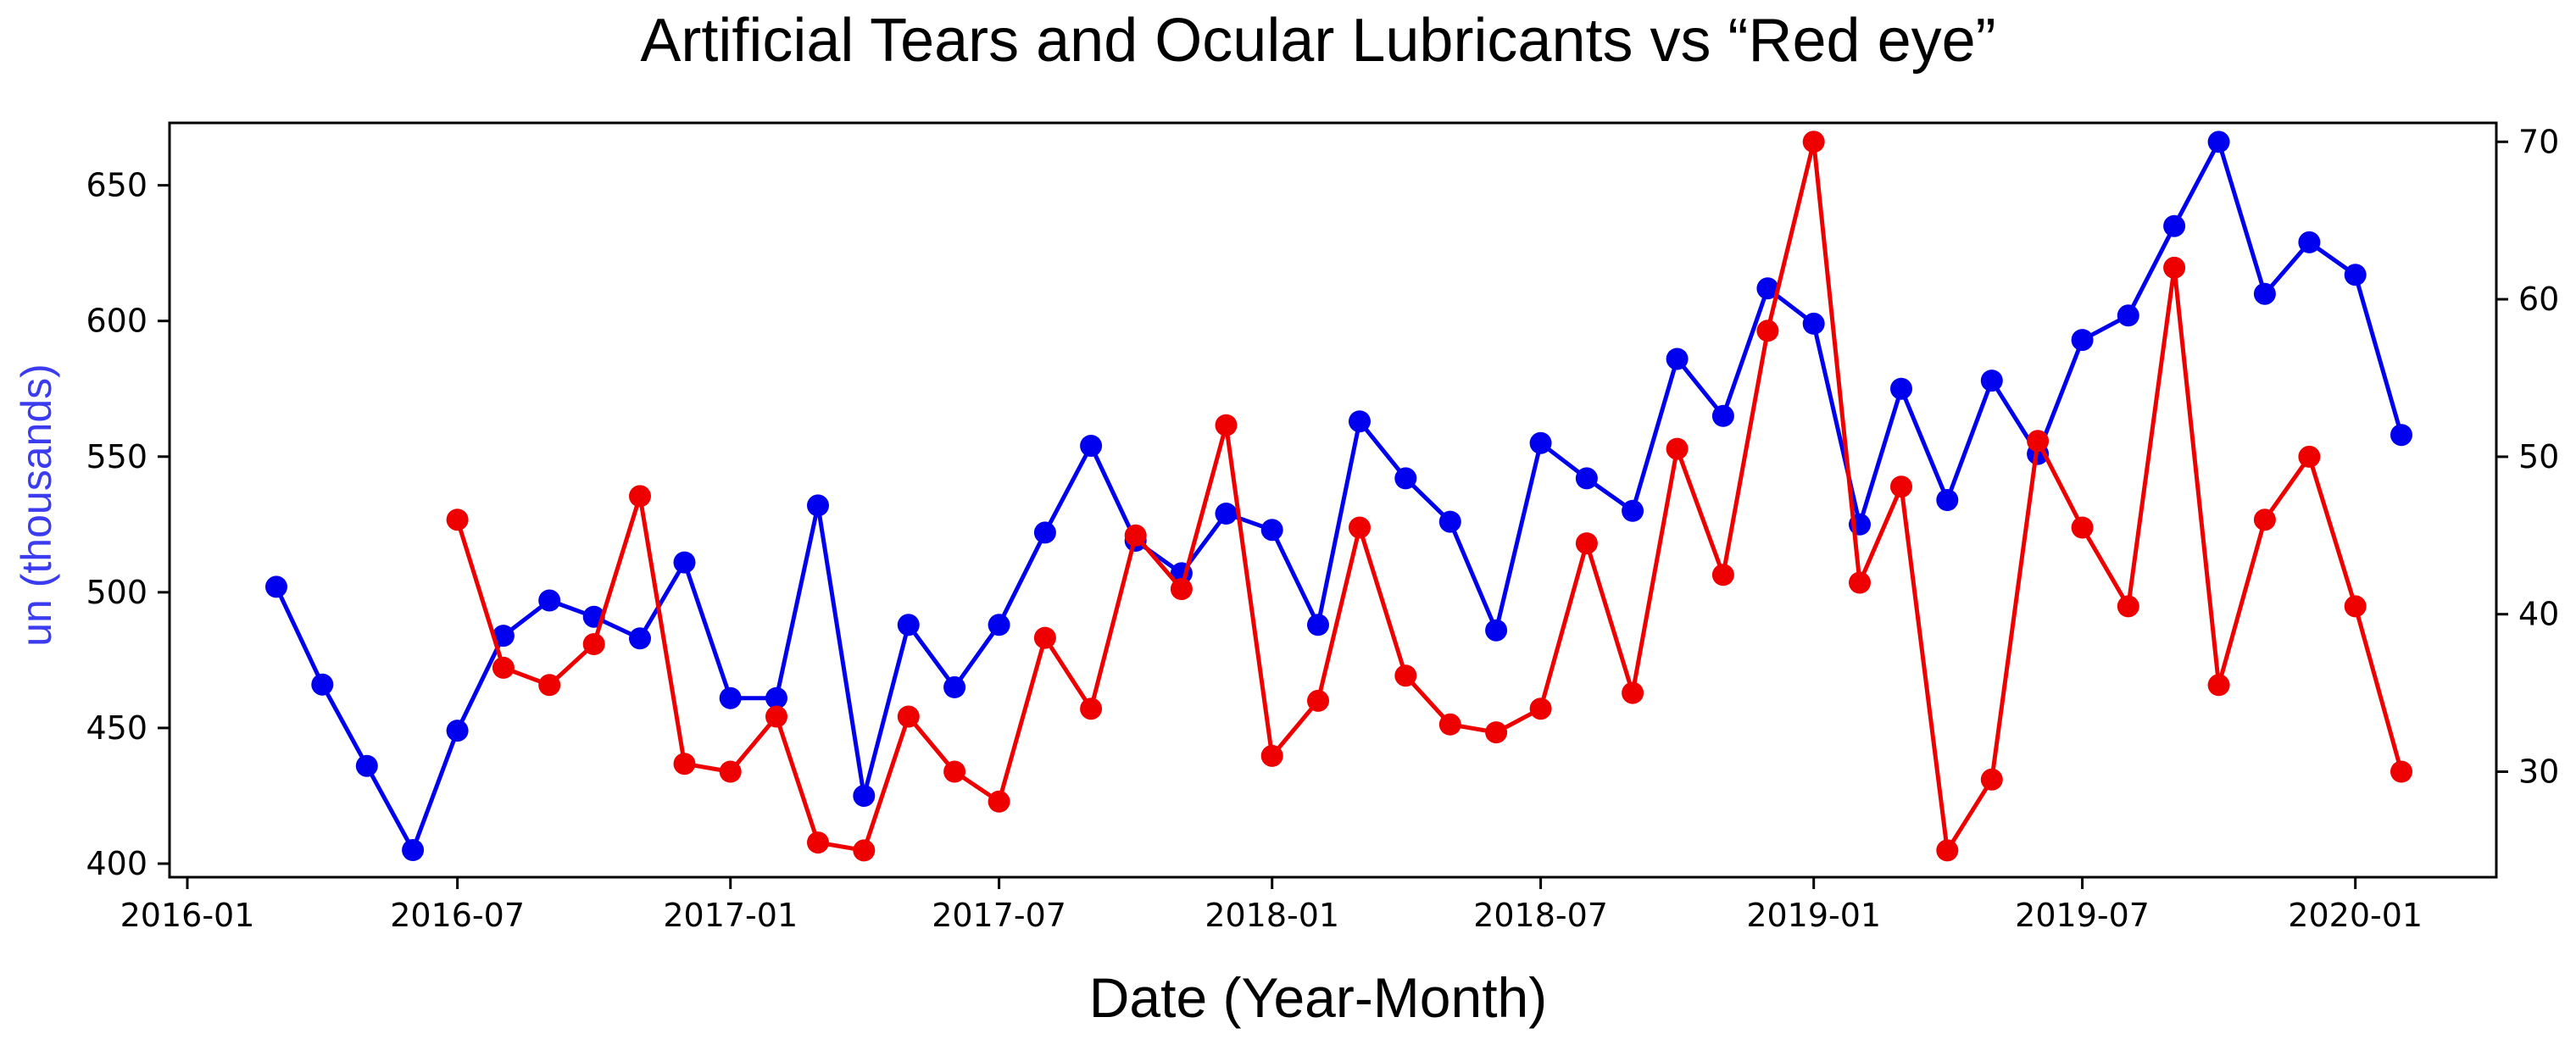  I want to click on x-tick-label: 2016-01, so click(187, 915).